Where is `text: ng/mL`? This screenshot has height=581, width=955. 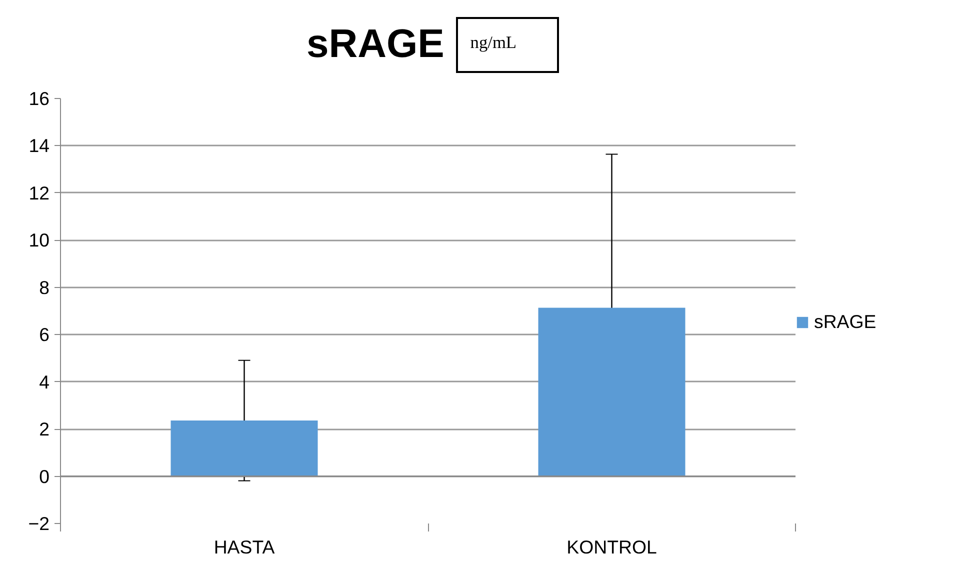 text: ng/mL is located at coordinates (507, 45).